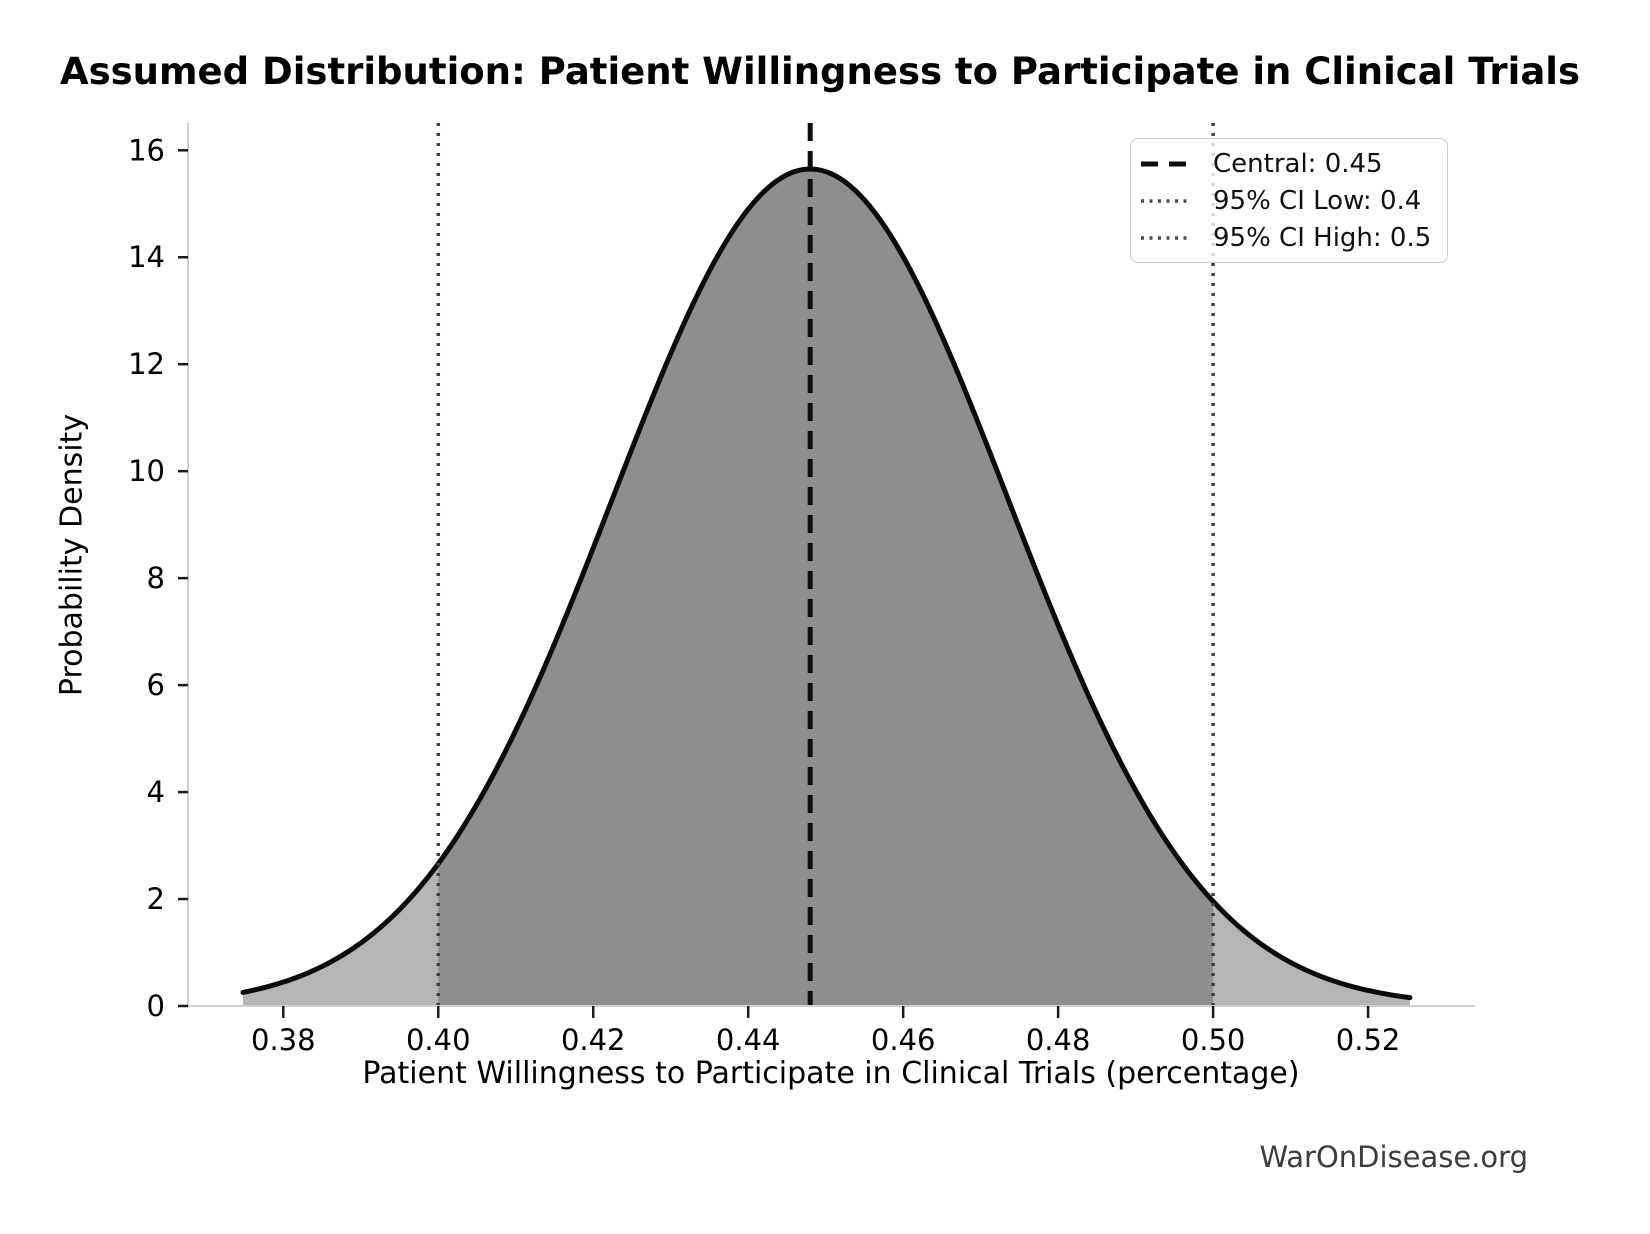  I want to click on y-tick-label: 14, so click(146, 257).